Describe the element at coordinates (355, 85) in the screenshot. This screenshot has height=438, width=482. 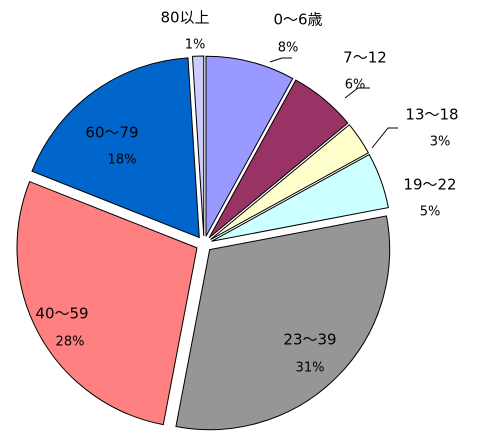
I see `slice-value-label: 6%` at that location.